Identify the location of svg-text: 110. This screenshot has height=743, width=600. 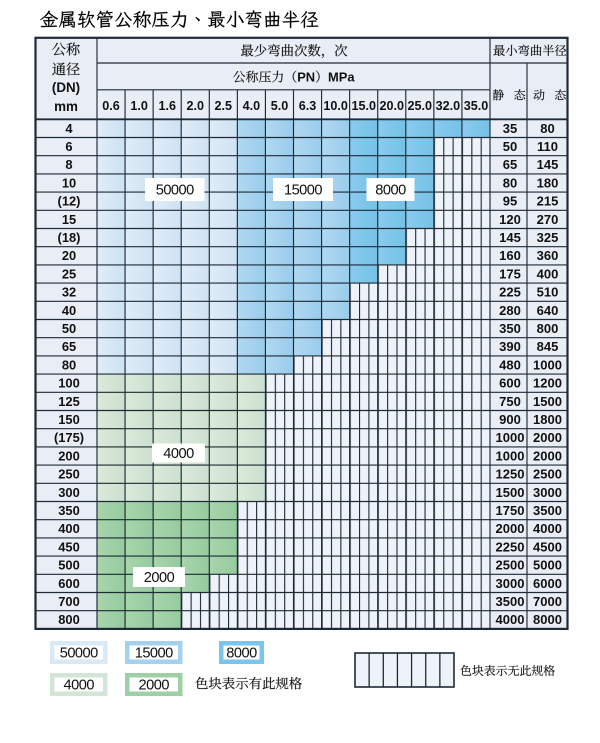
(547, 146).